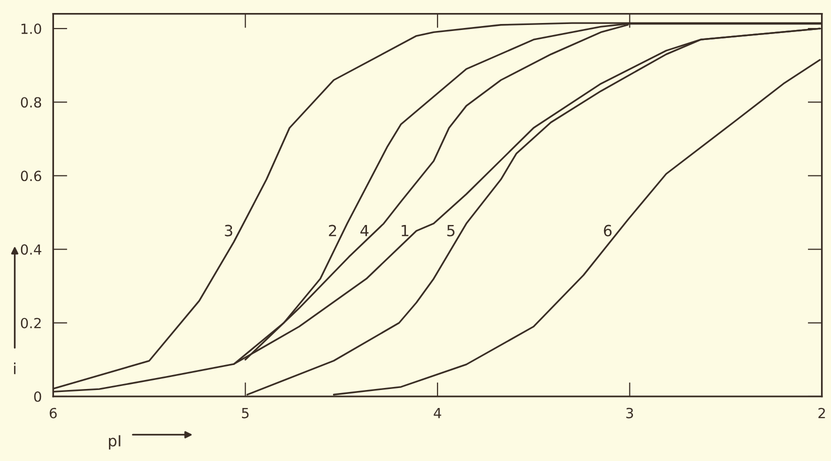  Describe the element at coordinates (31, 102) in the screenshot. I see `y-tick-label: 0.8` at that location.